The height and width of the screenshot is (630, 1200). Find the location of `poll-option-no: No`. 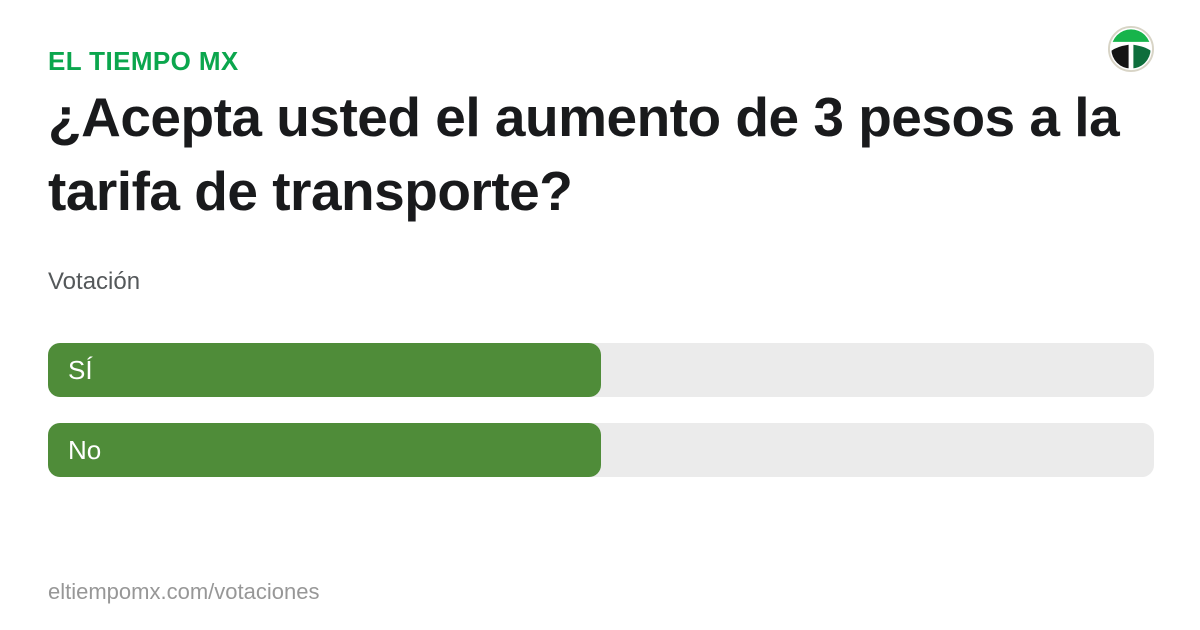

poll-option-no: No is located at coordinates (601, 450).